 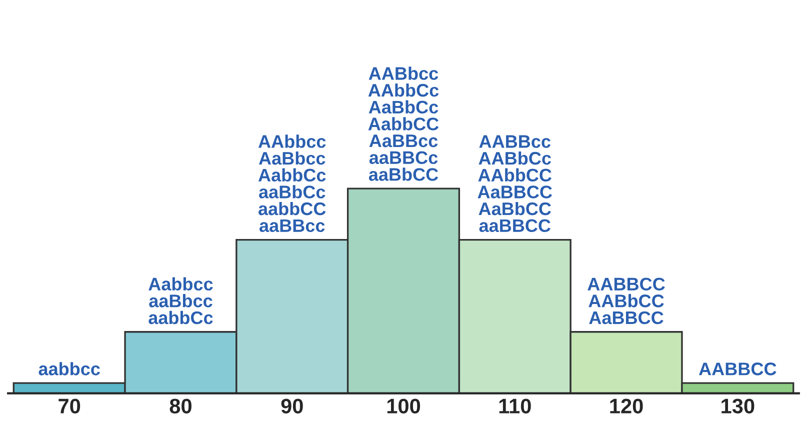 What do you see at coordinates (515, 406) in the screenshot?
I see `x-tick-label: 110` at bounding box center [515, 406].